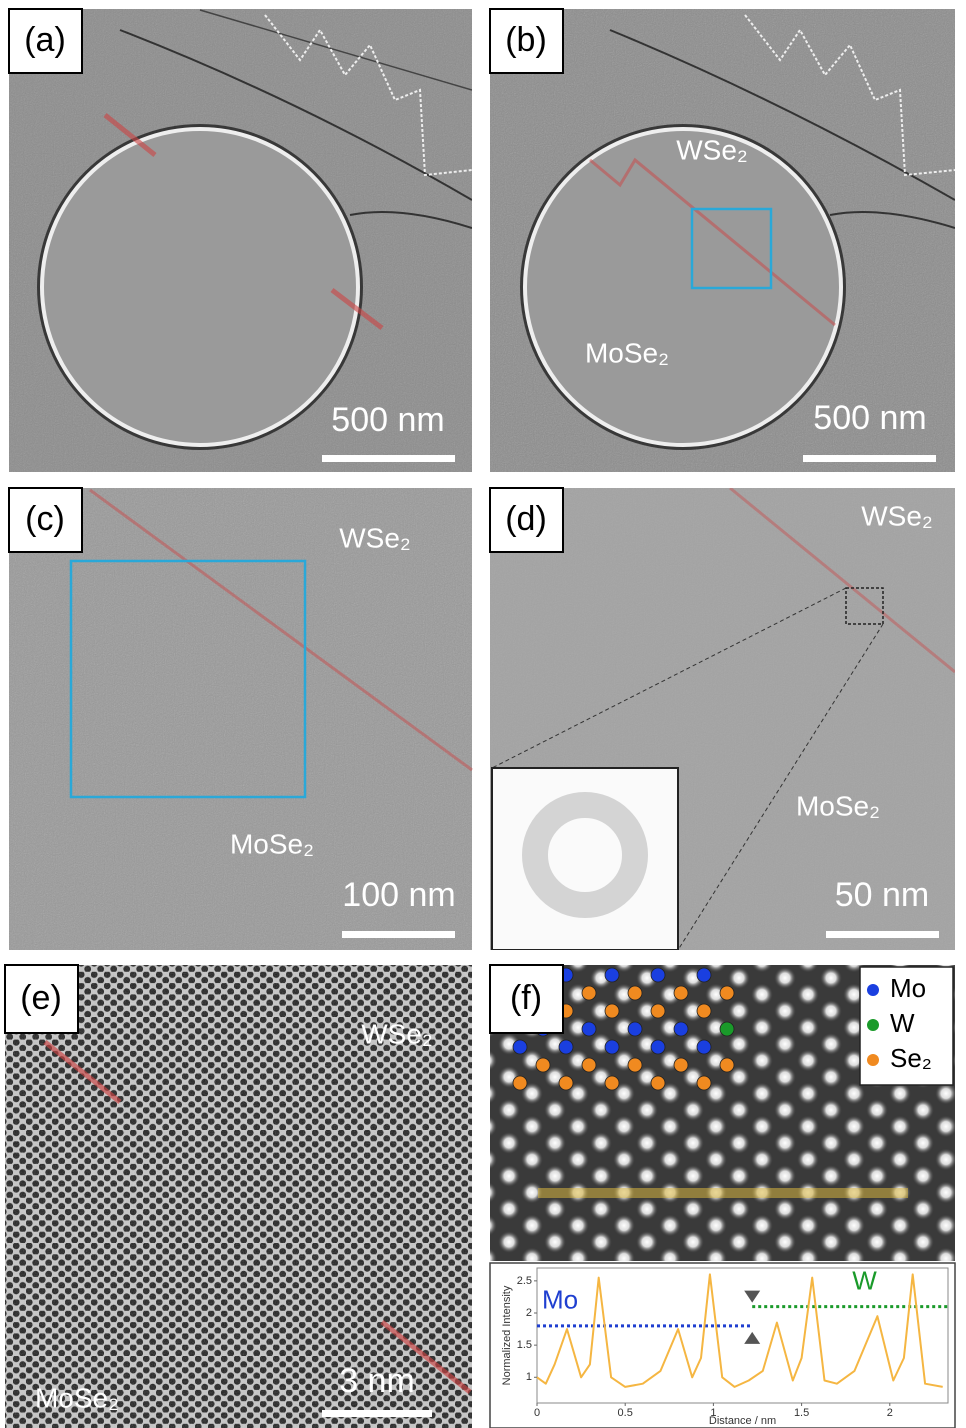  Describe the element at coordinates (526, 40) in the screenshot. I see `panel-label: (b)` at that location.